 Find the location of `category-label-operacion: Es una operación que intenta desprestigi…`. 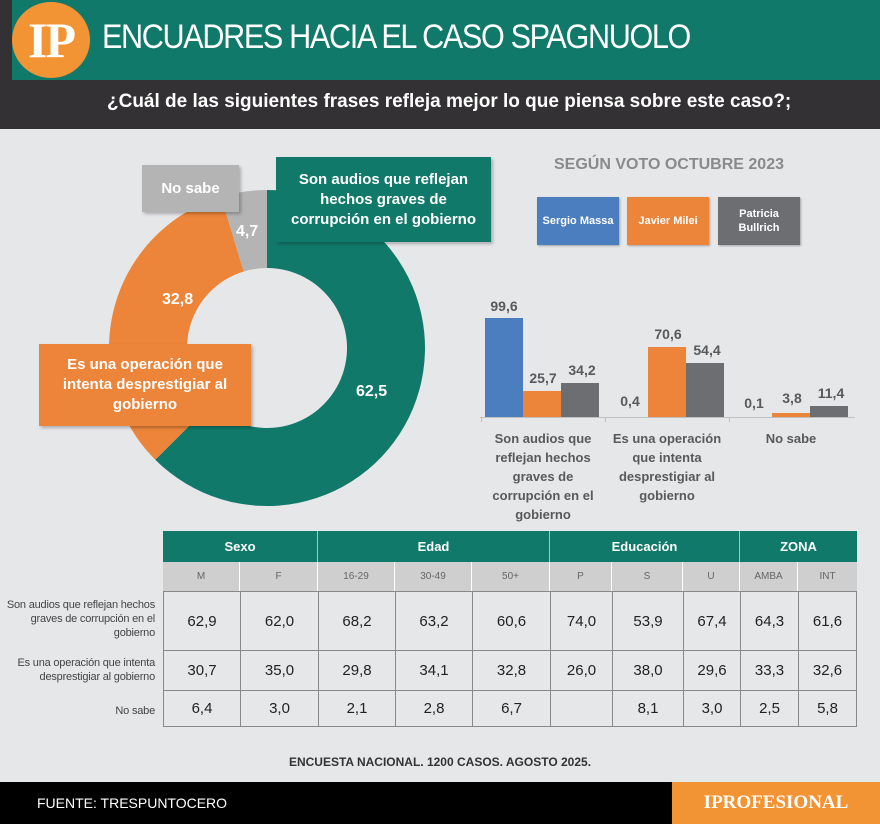

category-label-operacion: Es una operación que intenta desprestigi… is located at coordinates (667, 467).